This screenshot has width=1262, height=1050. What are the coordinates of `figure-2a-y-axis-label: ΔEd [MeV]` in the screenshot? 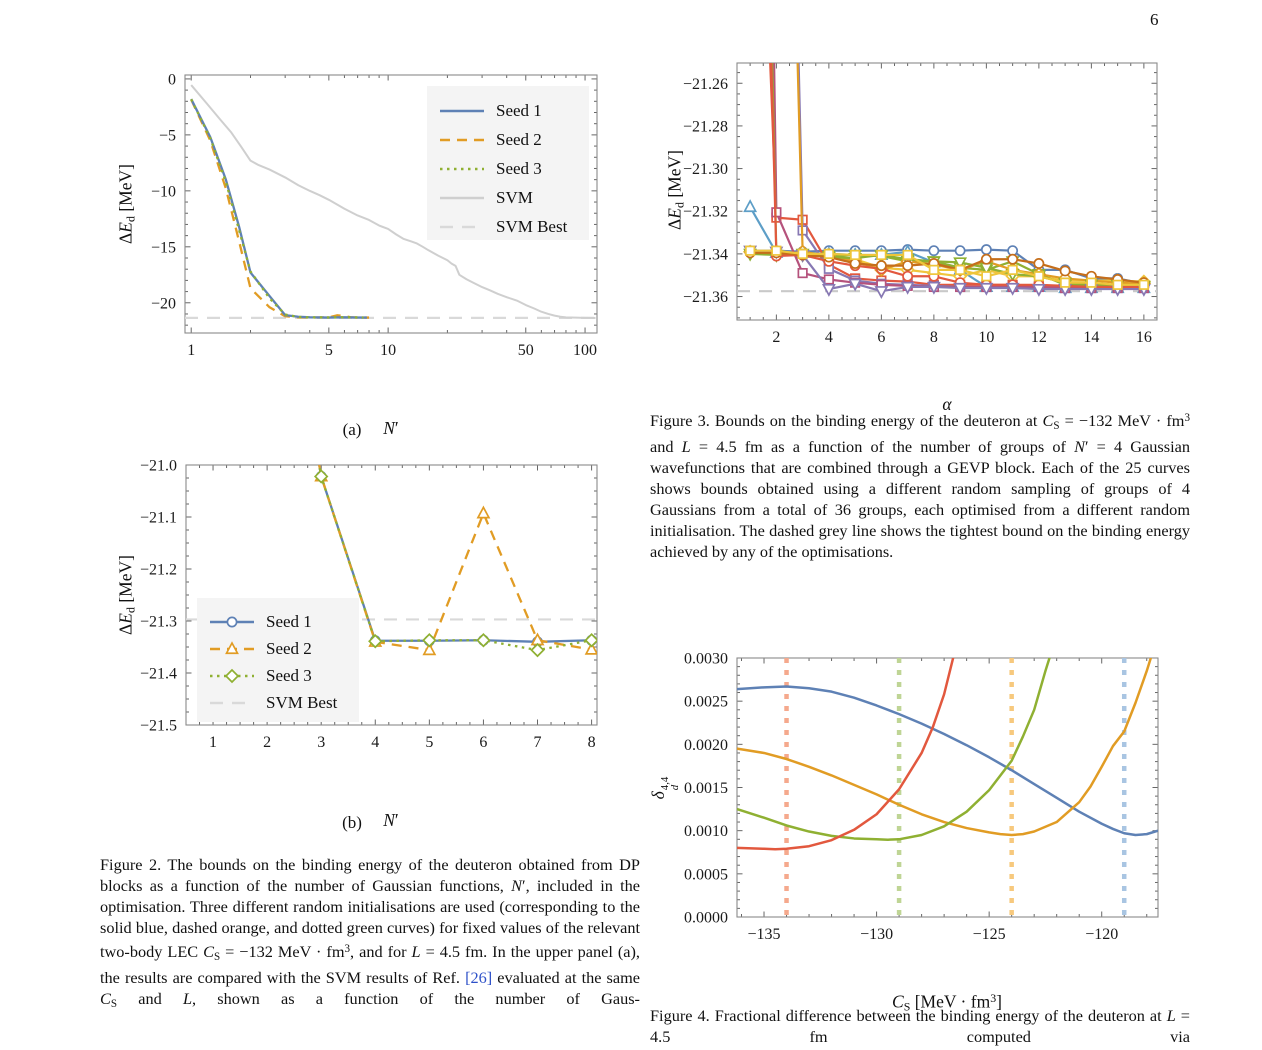 It's located at (126, 204).